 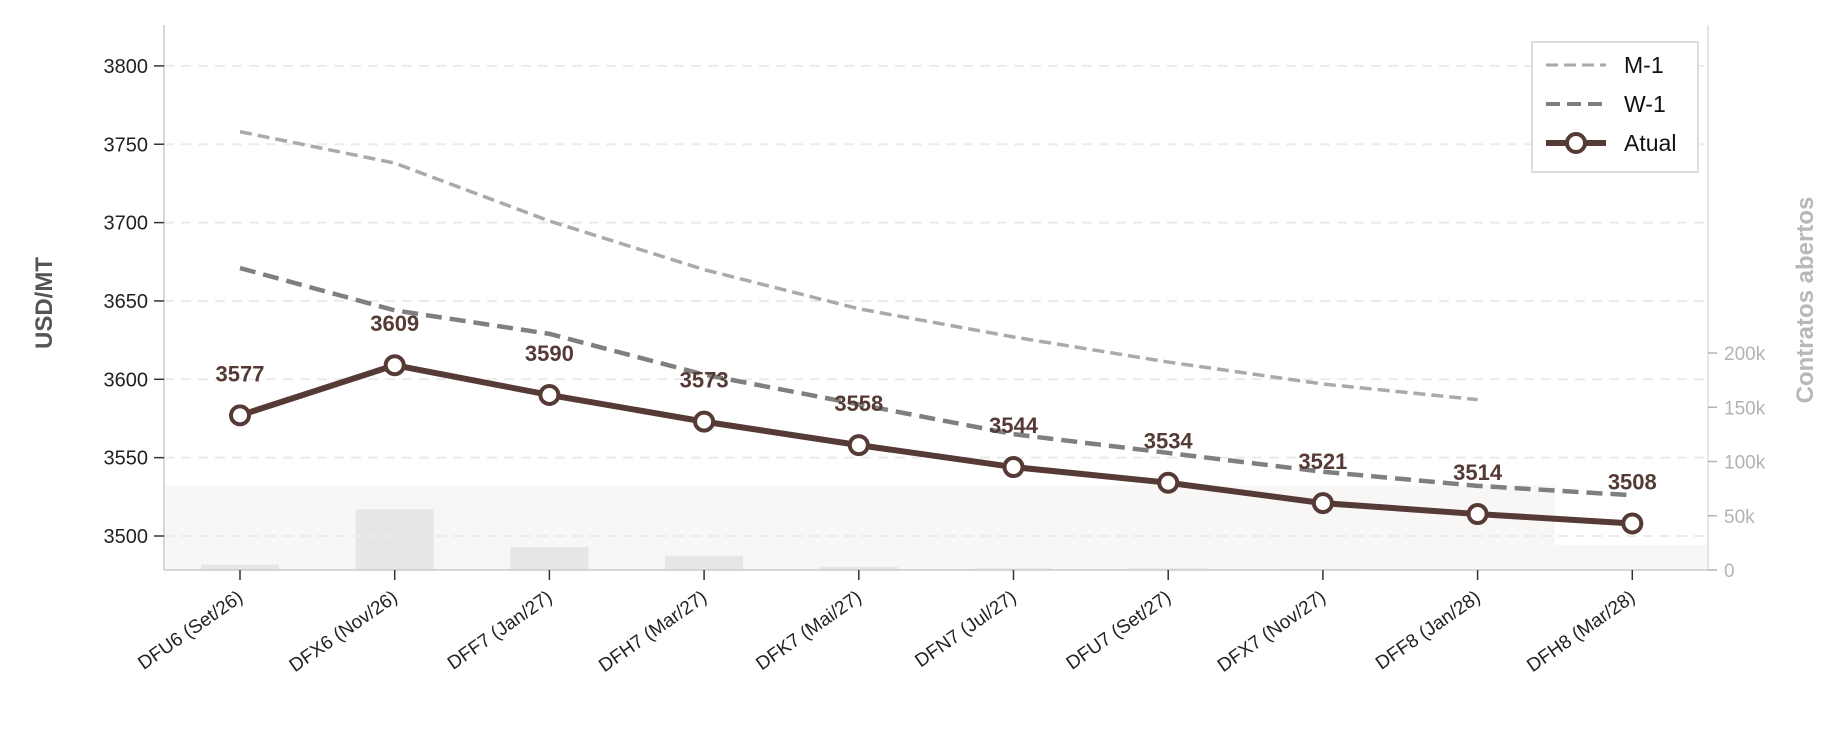 I want to click on legend-box, so click(x=1615, y=107).